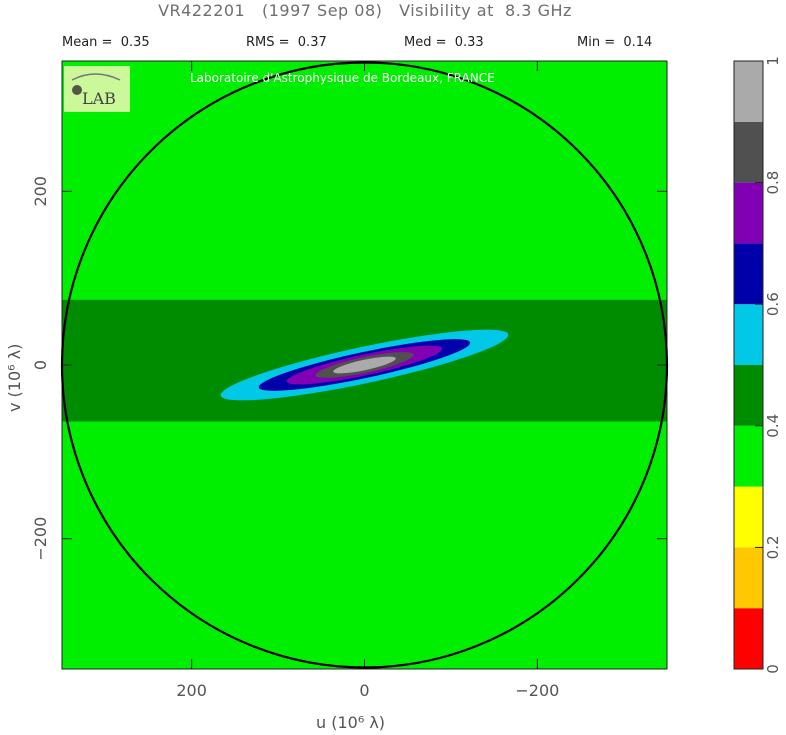 This screenshot has height=735, width=786. I want to click on logo-text: LAB, so click(99, 98).